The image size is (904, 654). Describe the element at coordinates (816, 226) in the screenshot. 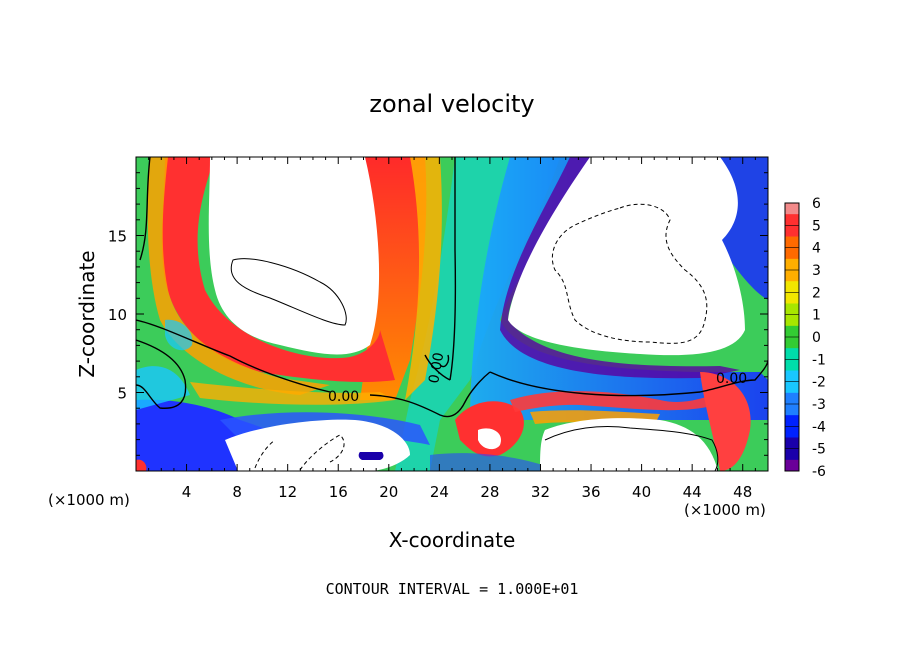

I see `colorbar-label: 5` at that location.